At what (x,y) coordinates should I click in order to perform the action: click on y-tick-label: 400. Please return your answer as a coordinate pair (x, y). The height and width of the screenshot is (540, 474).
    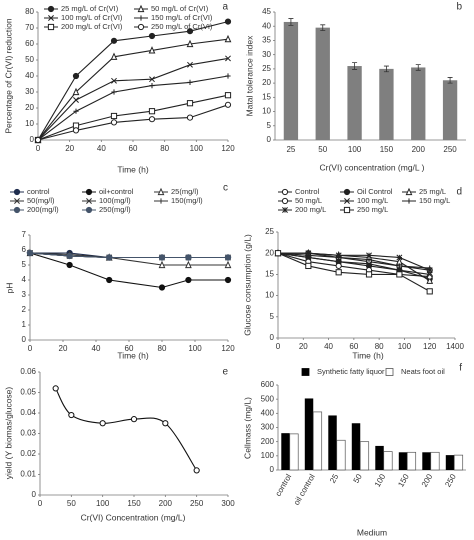
    Looking at the image, I should click on (268, 412).